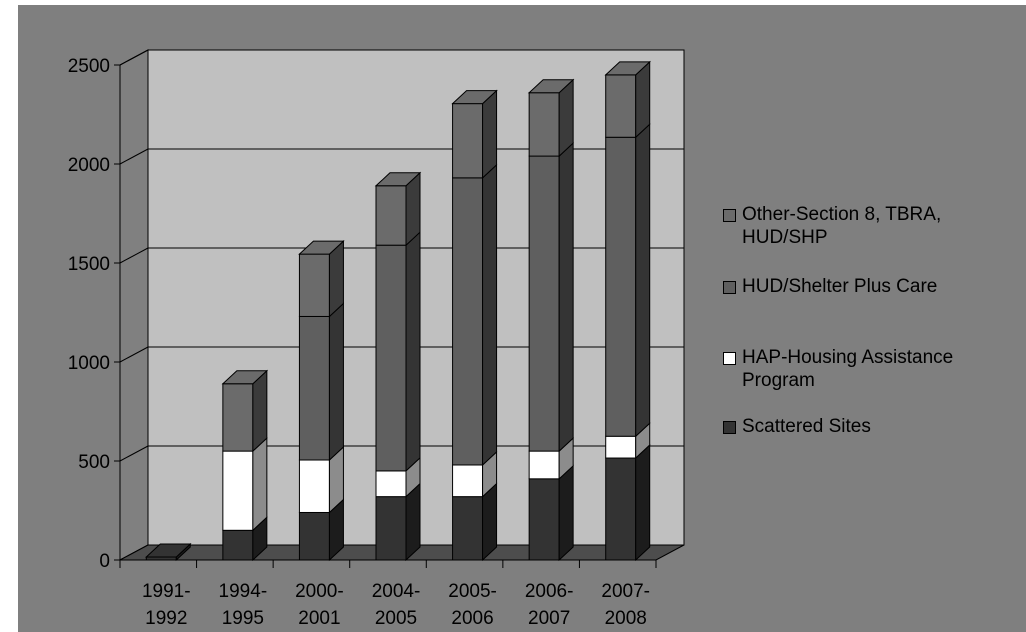 This screenshot has width=1026, height=632. Describe the element at coordinates (643, 280) in the screenshot. I see `bar-side-hud-shelter-plus-care-2007-2008` at that location.